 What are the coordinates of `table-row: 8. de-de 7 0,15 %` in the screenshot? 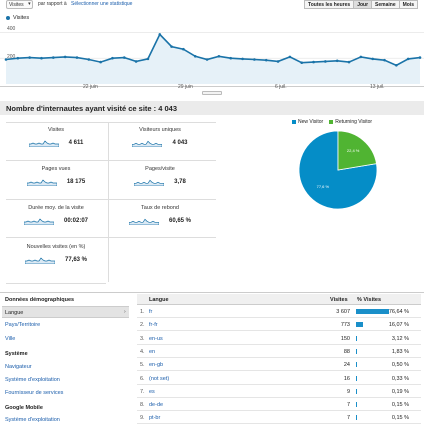 It's located at (279, 405).